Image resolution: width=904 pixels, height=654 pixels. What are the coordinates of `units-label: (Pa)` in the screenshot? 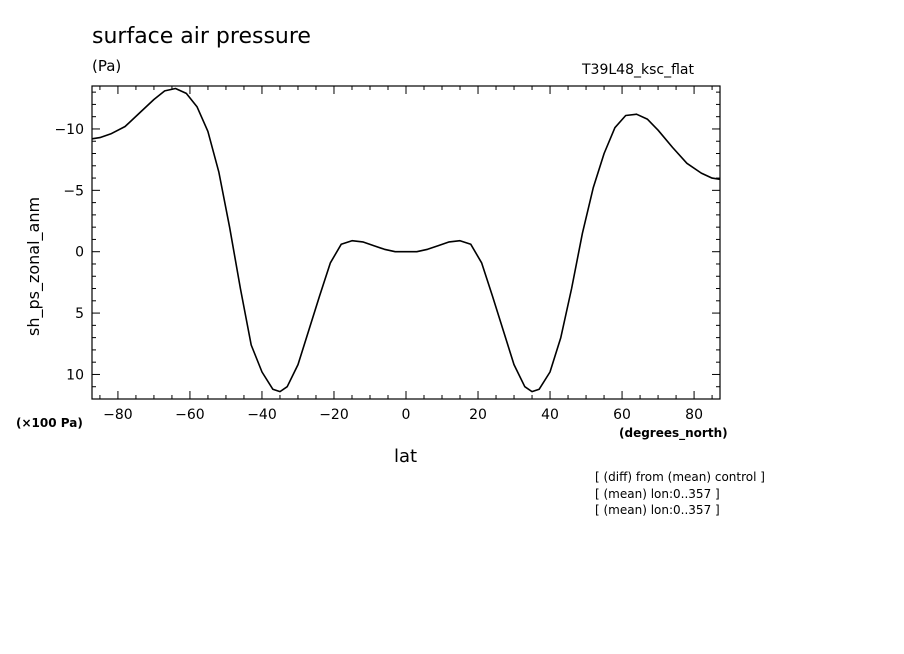 It's located at (107, 66).